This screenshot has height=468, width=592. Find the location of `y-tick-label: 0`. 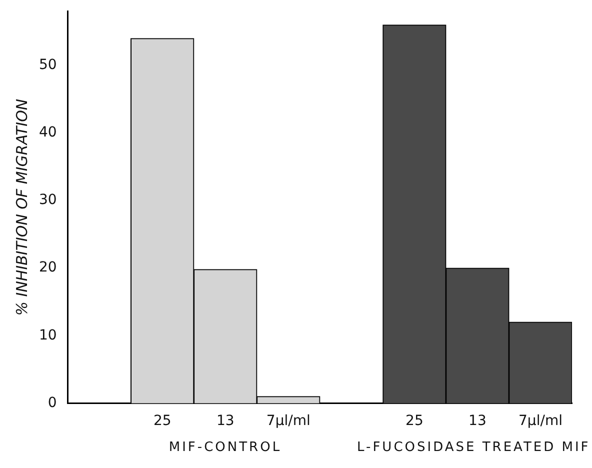

y-tick-label: 0 is located at coordinates (52, 402).